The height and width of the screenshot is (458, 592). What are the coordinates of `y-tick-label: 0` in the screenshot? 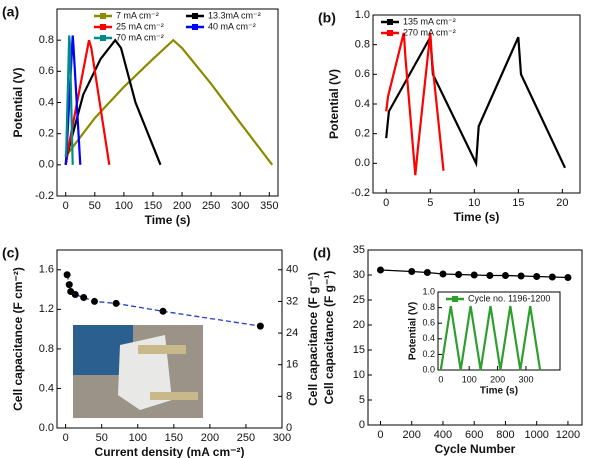 It's located at (362, 425).